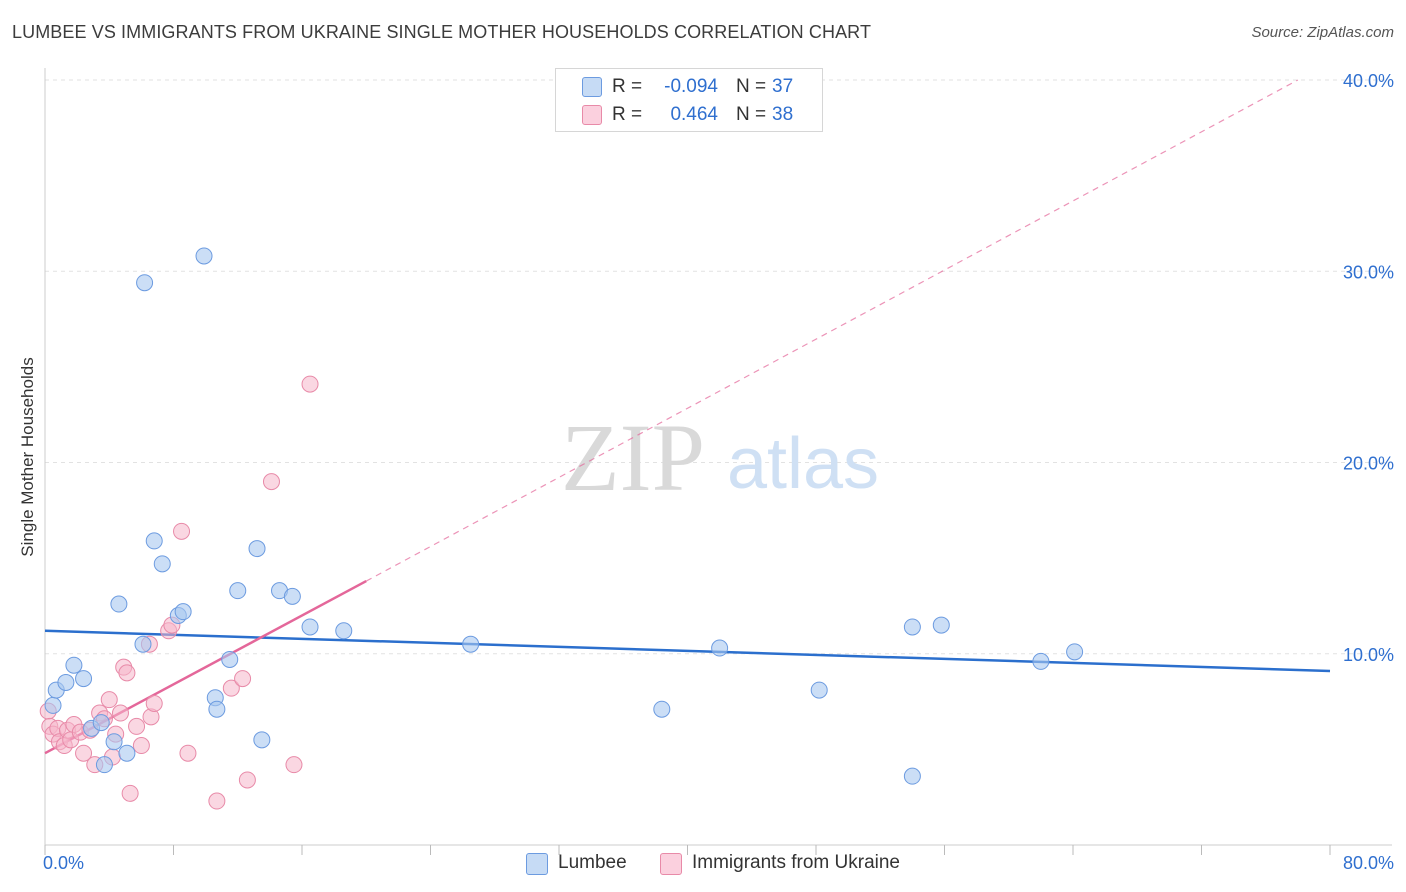 The width and height of the screenshot is (1406, 892). I want to click on legend-label: Immigrants from Ukraine, so click(796, 862).